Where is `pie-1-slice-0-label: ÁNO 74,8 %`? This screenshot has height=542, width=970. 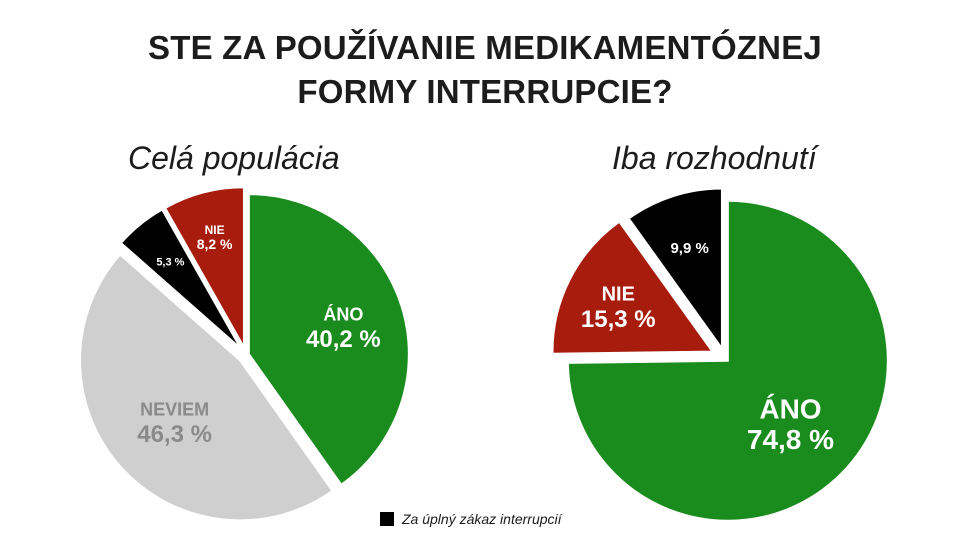 pie-1-slice-0-label: ÁNO 74,8 % is located at coordinates (790, 424).